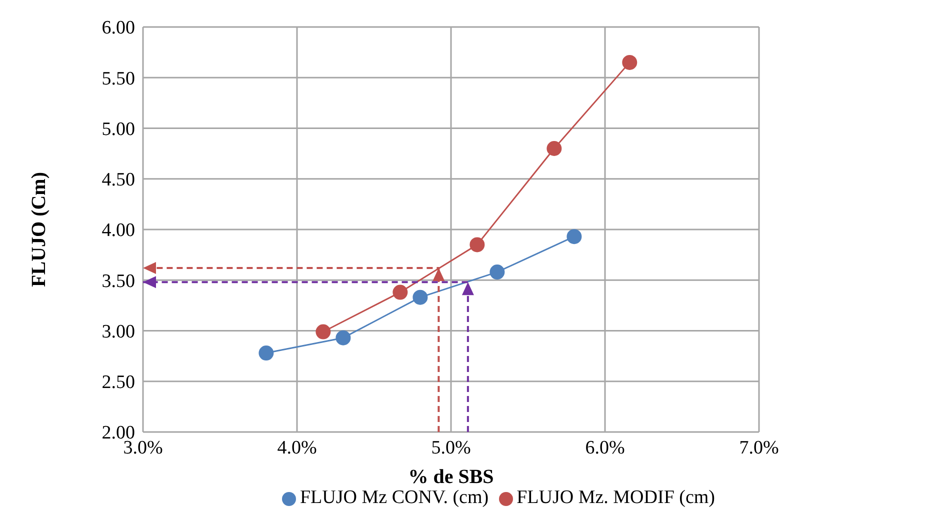  What do you see at coordinates (118, 129) in the screenshot?
I see `y-tick-label: 5.00` at bounding box center [118, 129].